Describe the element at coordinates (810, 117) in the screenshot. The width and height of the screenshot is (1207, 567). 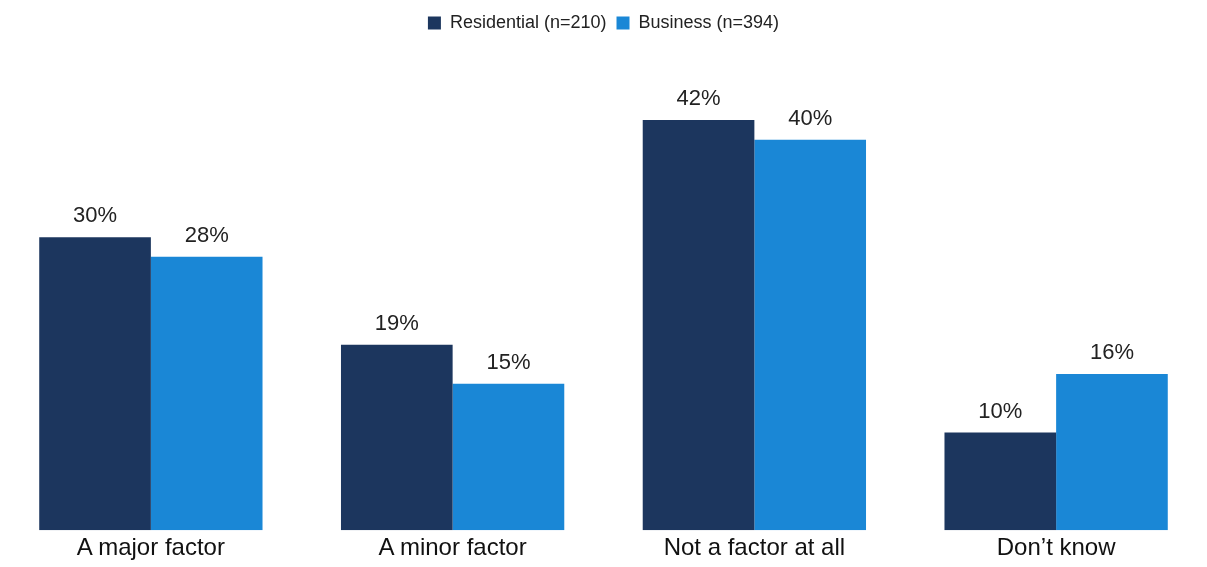
I see `data-label: 40%` at that location.